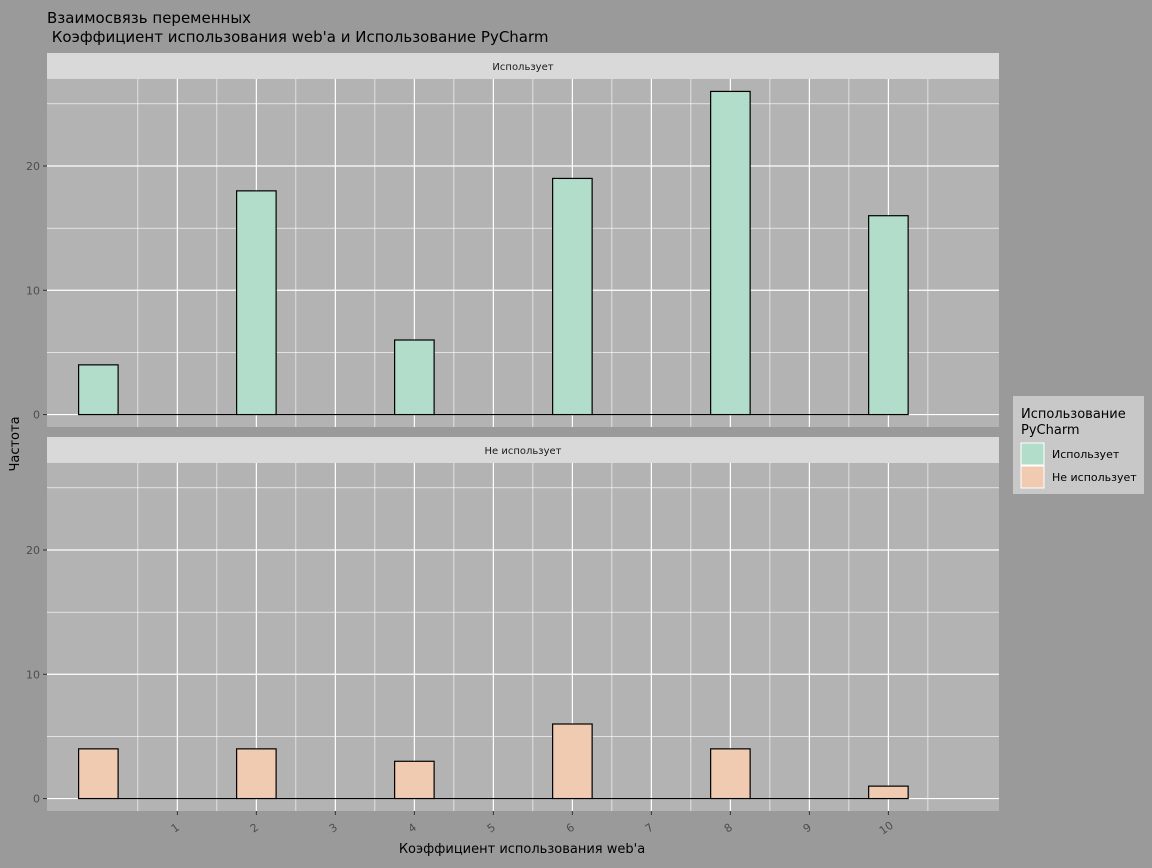 Image resolution: width=1152 pixels, height=868 pixels. I want to click on x-tick-label: 2, so click(254, 828).